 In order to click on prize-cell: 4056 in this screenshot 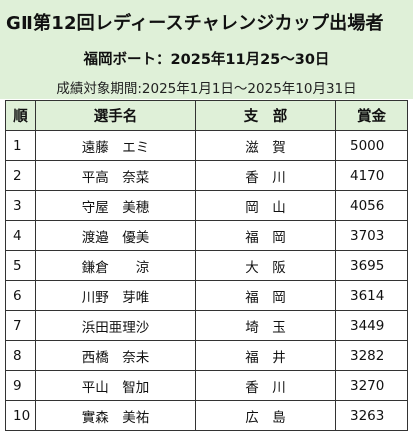, I will do `click(371, 205)`.